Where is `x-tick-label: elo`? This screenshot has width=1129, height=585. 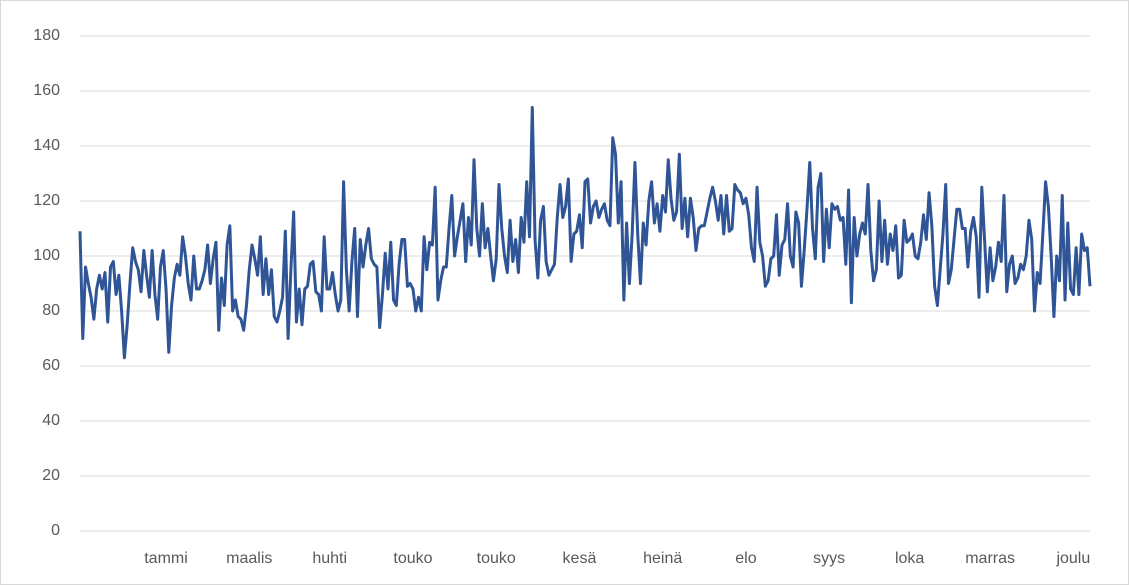
x-tick-label: elo is located at coordinates (745, 558).